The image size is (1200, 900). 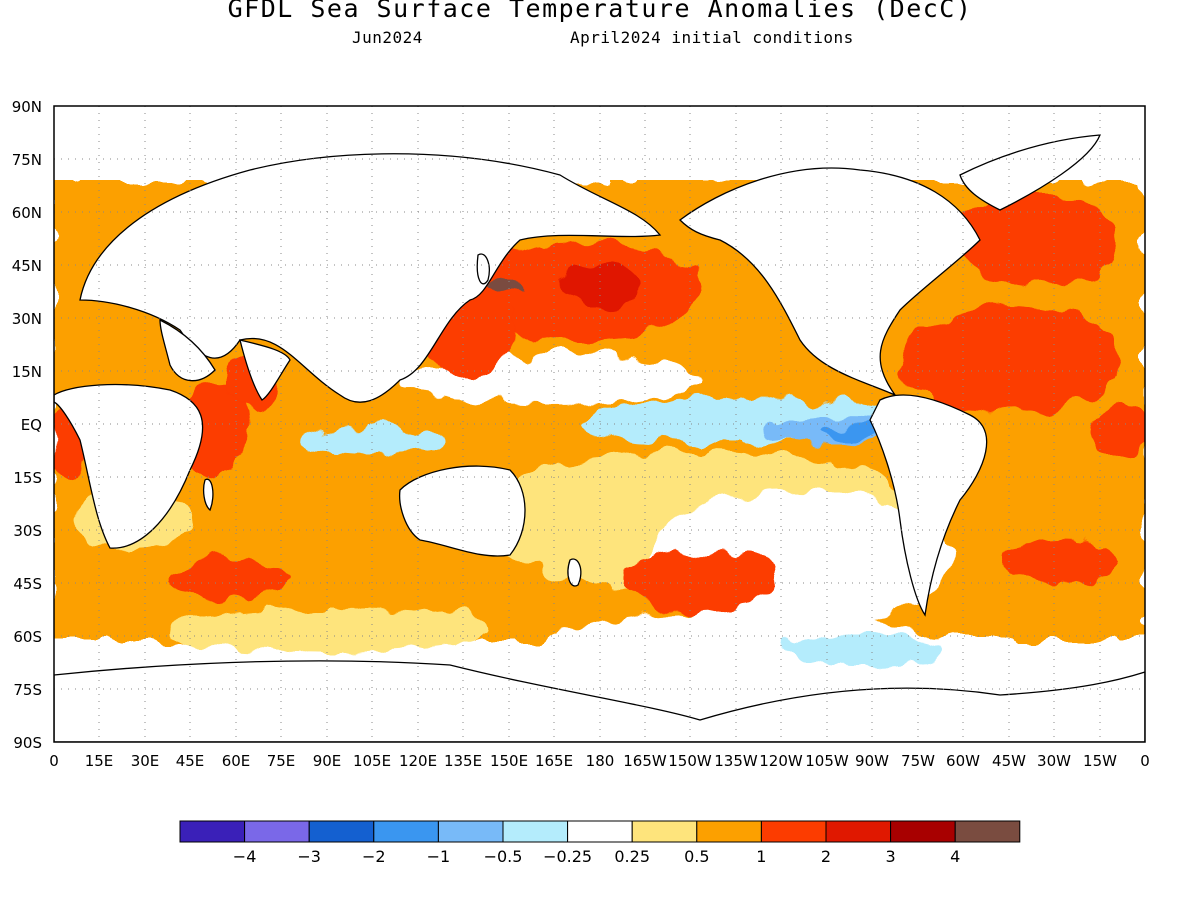 What do you see at coordinates (27, 478) in the screenshot?
I see `lat-label: 15S` at bounding box center [27, 478].